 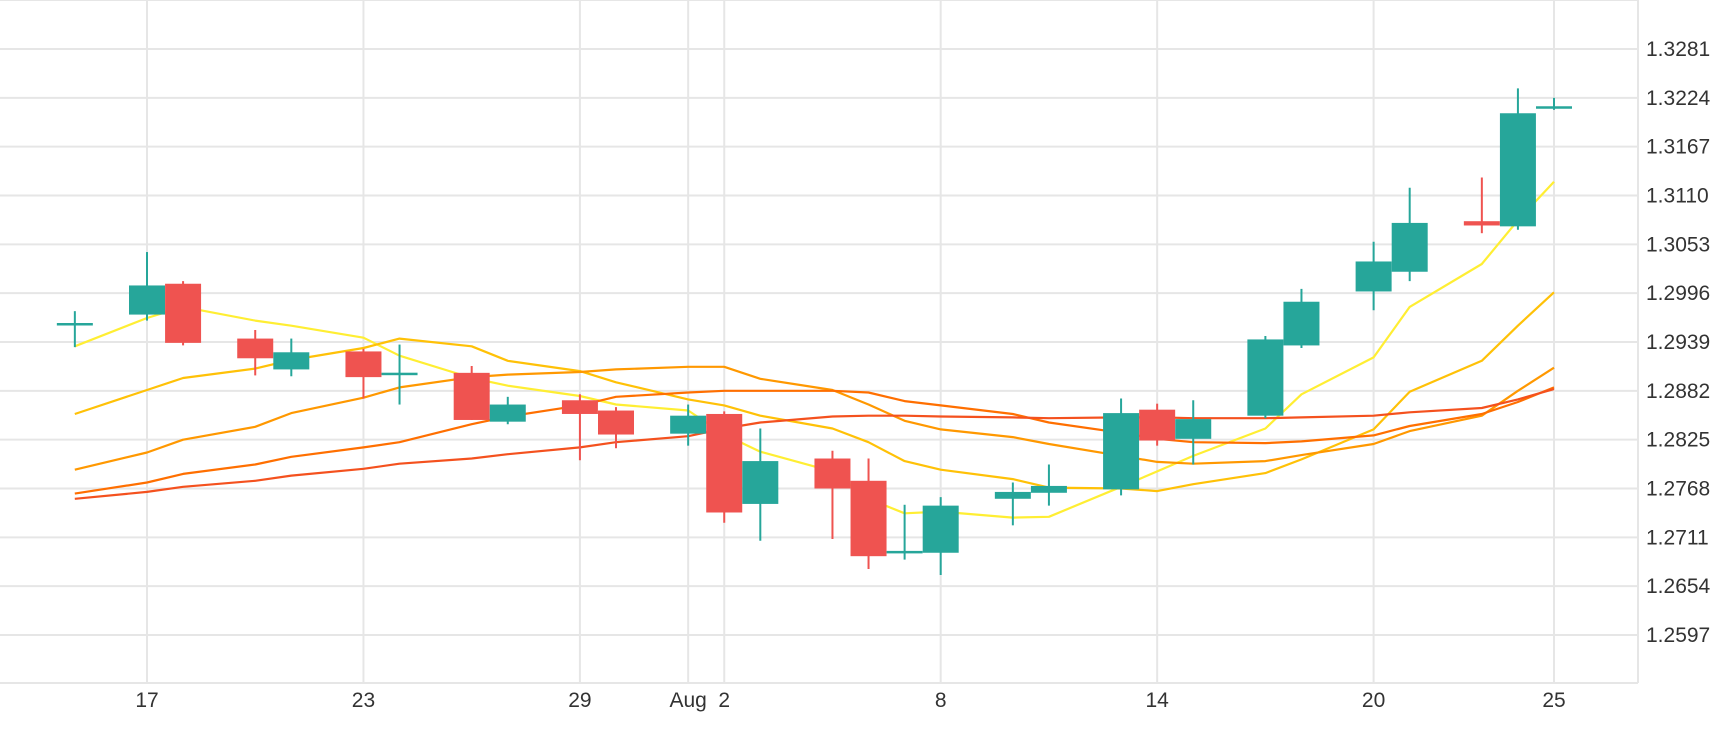 I want to click on x-tick-label: Aug, so click(x=687, y=700).